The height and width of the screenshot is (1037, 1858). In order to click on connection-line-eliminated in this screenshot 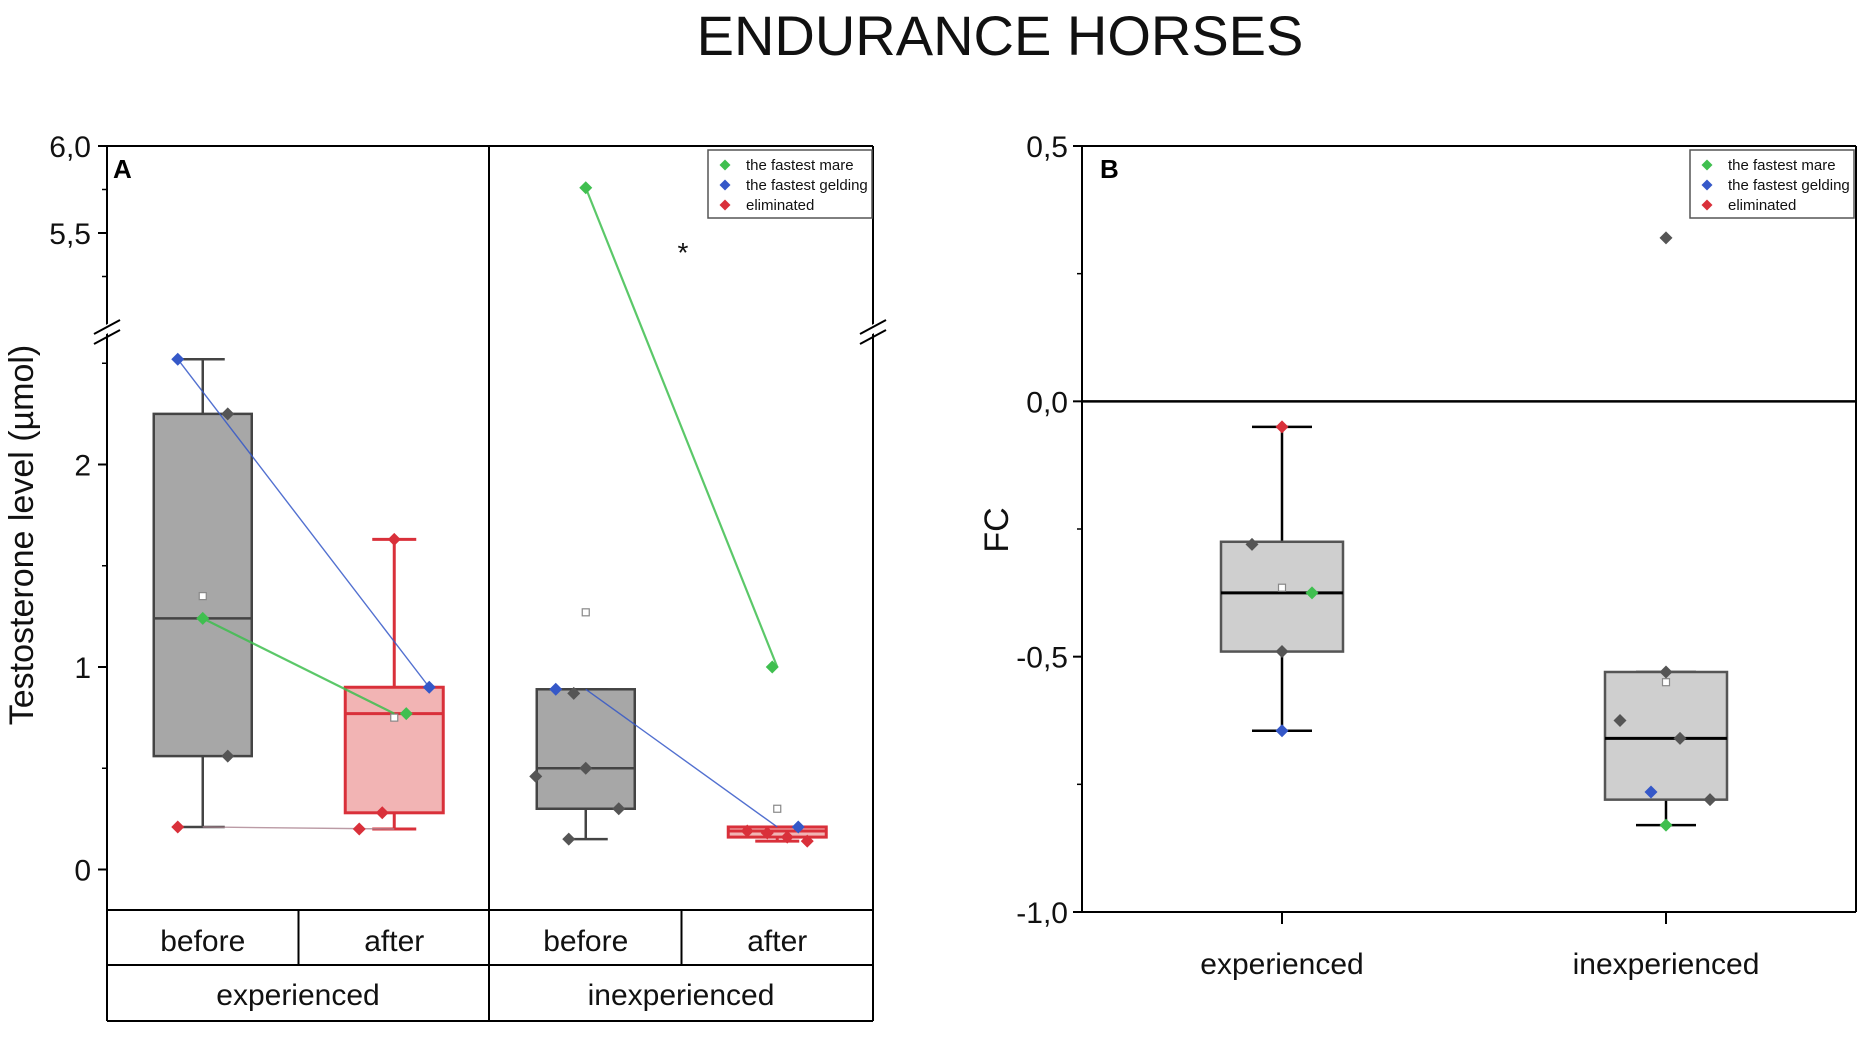, I will do `click(298, 828)`.